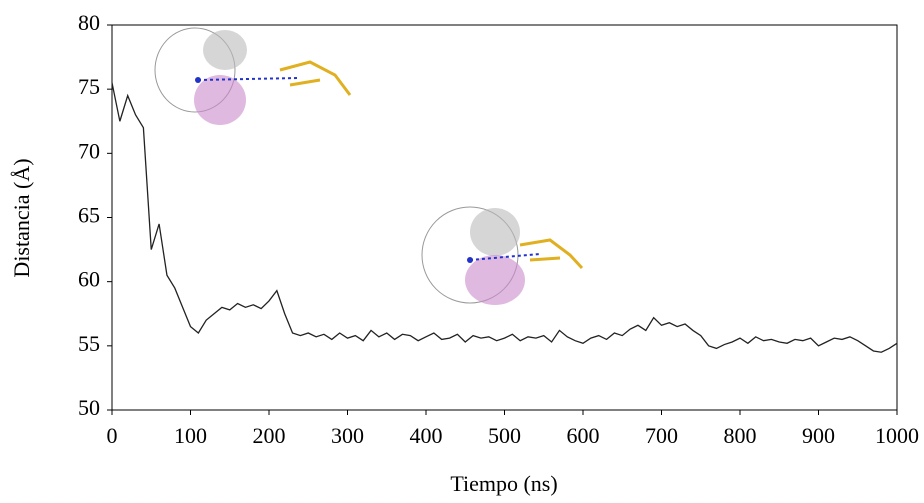 This screenshot has width=924, height=503. What do you see at coordinates (89, 407) in the screenshot?
I see `y-tick-label: 50` at bounding box center [89, 407].